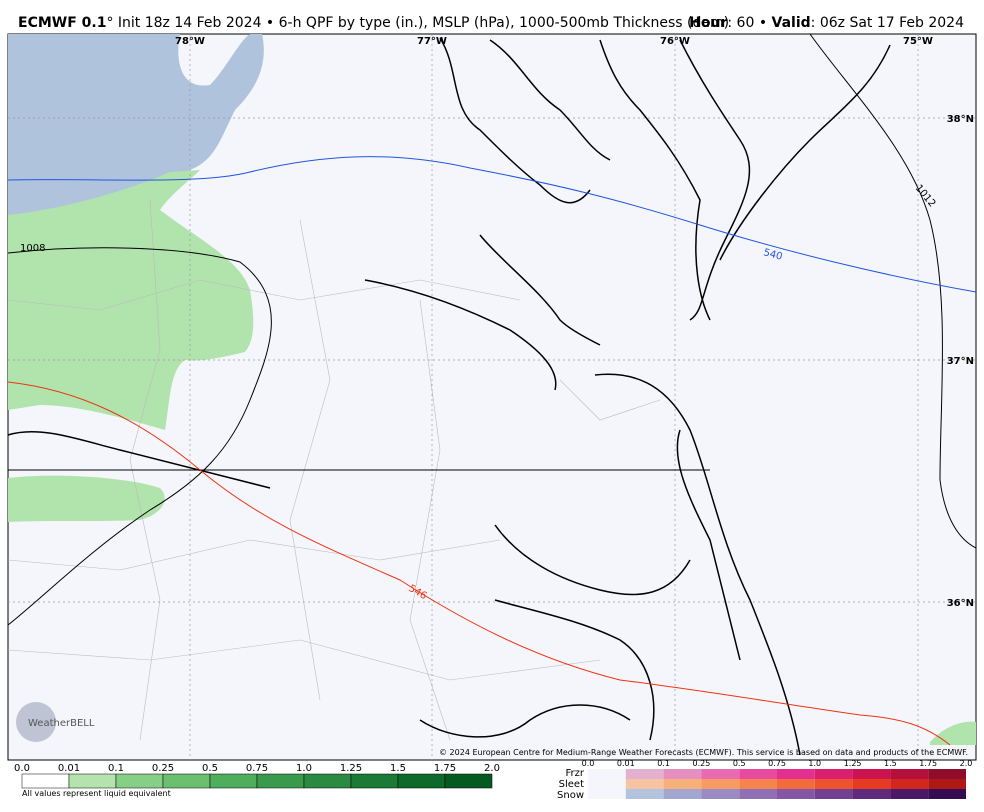 Image resolution: width=984 pixels, height=812 pixels. I want to click on contour-label: 540, so click(772, 255).